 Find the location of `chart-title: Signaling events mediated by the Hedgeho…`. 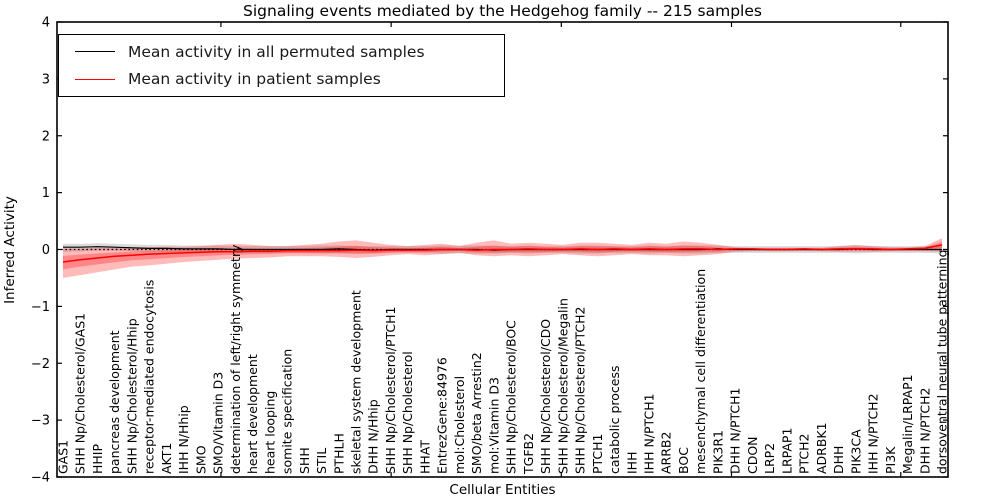

chart-title: Signaling events mediated by the Hedgeho… is located at coordinates (502, 11).